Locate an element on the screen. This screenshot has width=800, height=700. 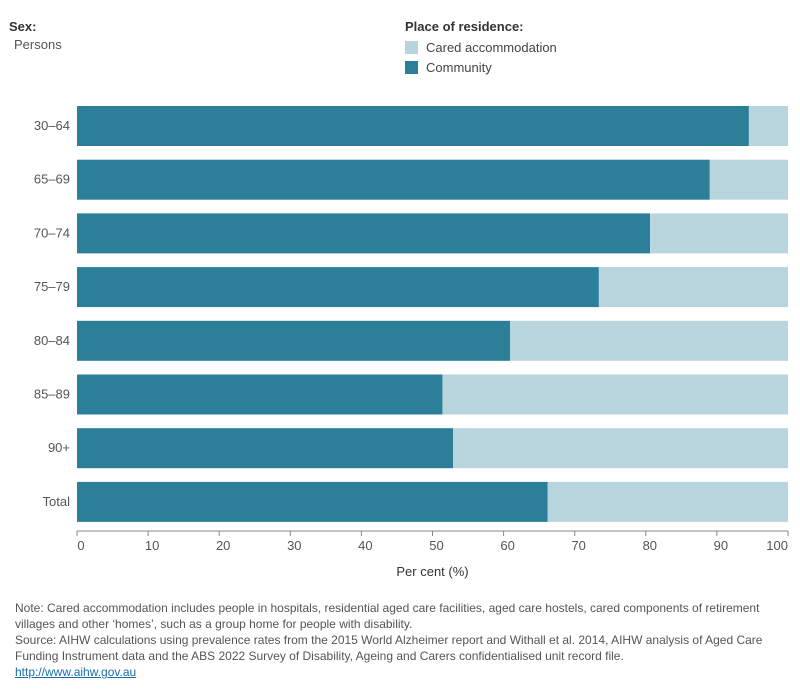
category-label: 70–74 is located at coordinates (52, 232).